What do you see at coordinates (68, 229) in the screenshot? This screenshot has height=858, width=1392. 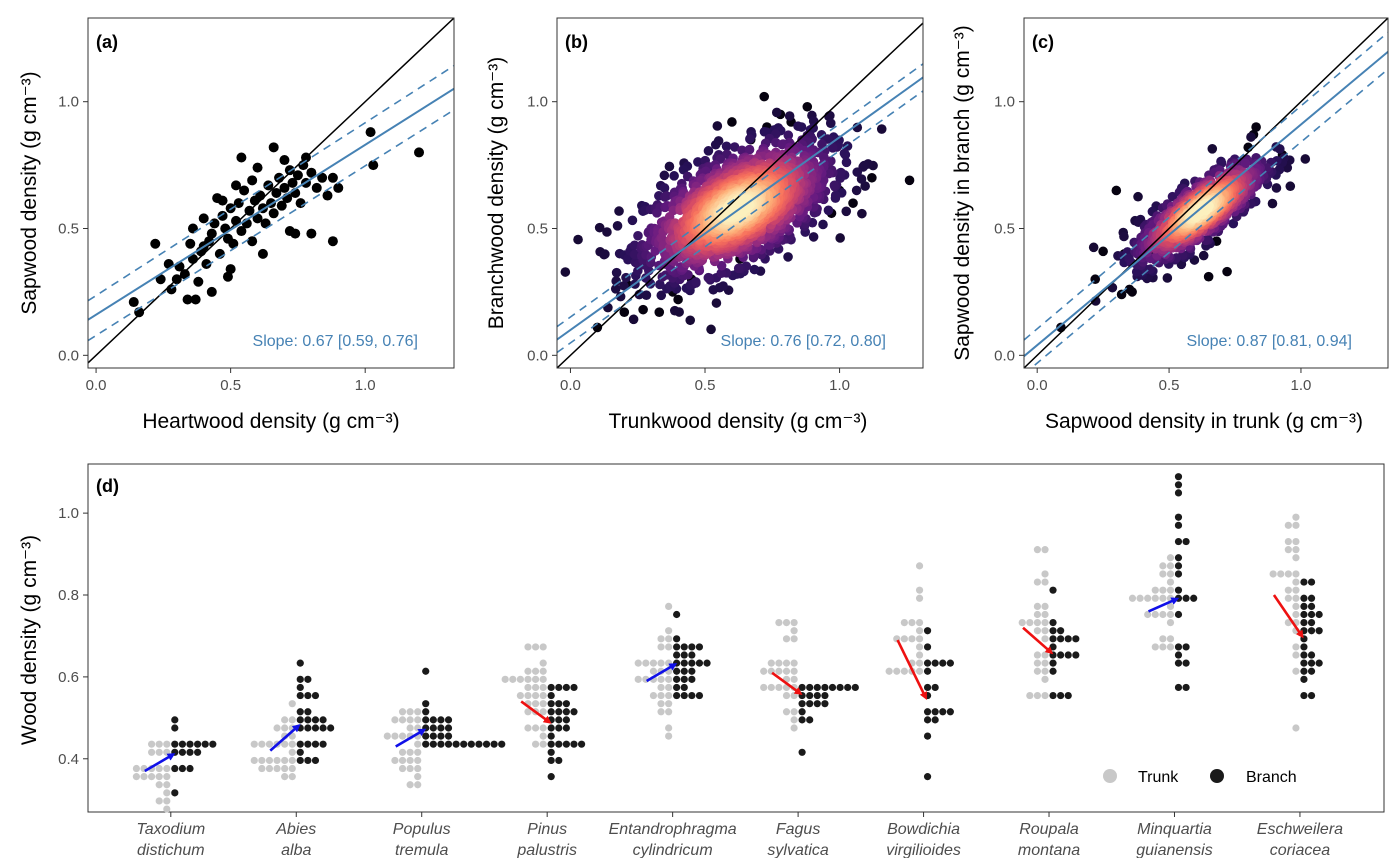 I see `panel-a-y-tick-label: 0.5` at bounding box center [68, 229].